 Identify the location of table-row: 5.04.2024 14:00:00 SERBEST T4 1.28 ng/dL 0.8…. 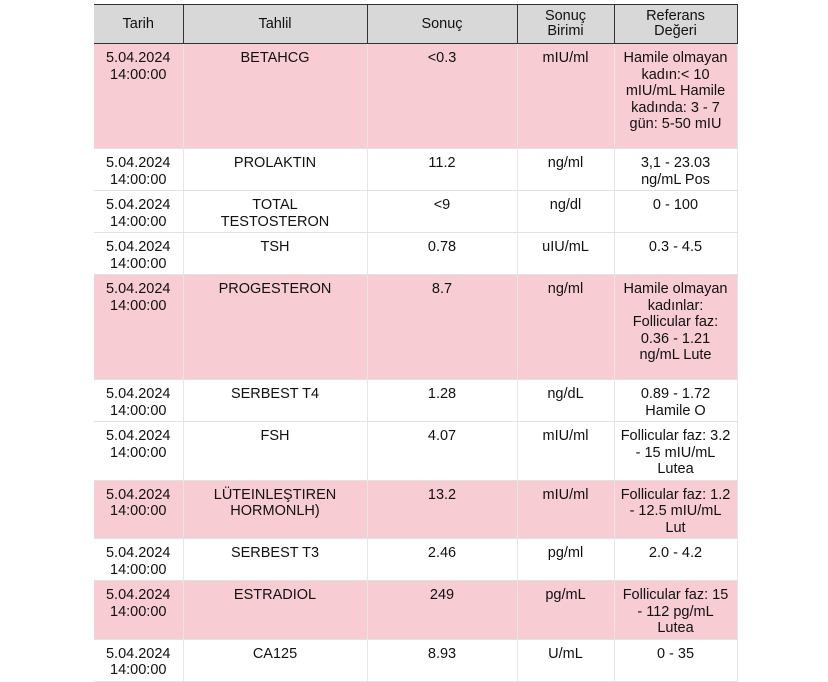
(416, 400).